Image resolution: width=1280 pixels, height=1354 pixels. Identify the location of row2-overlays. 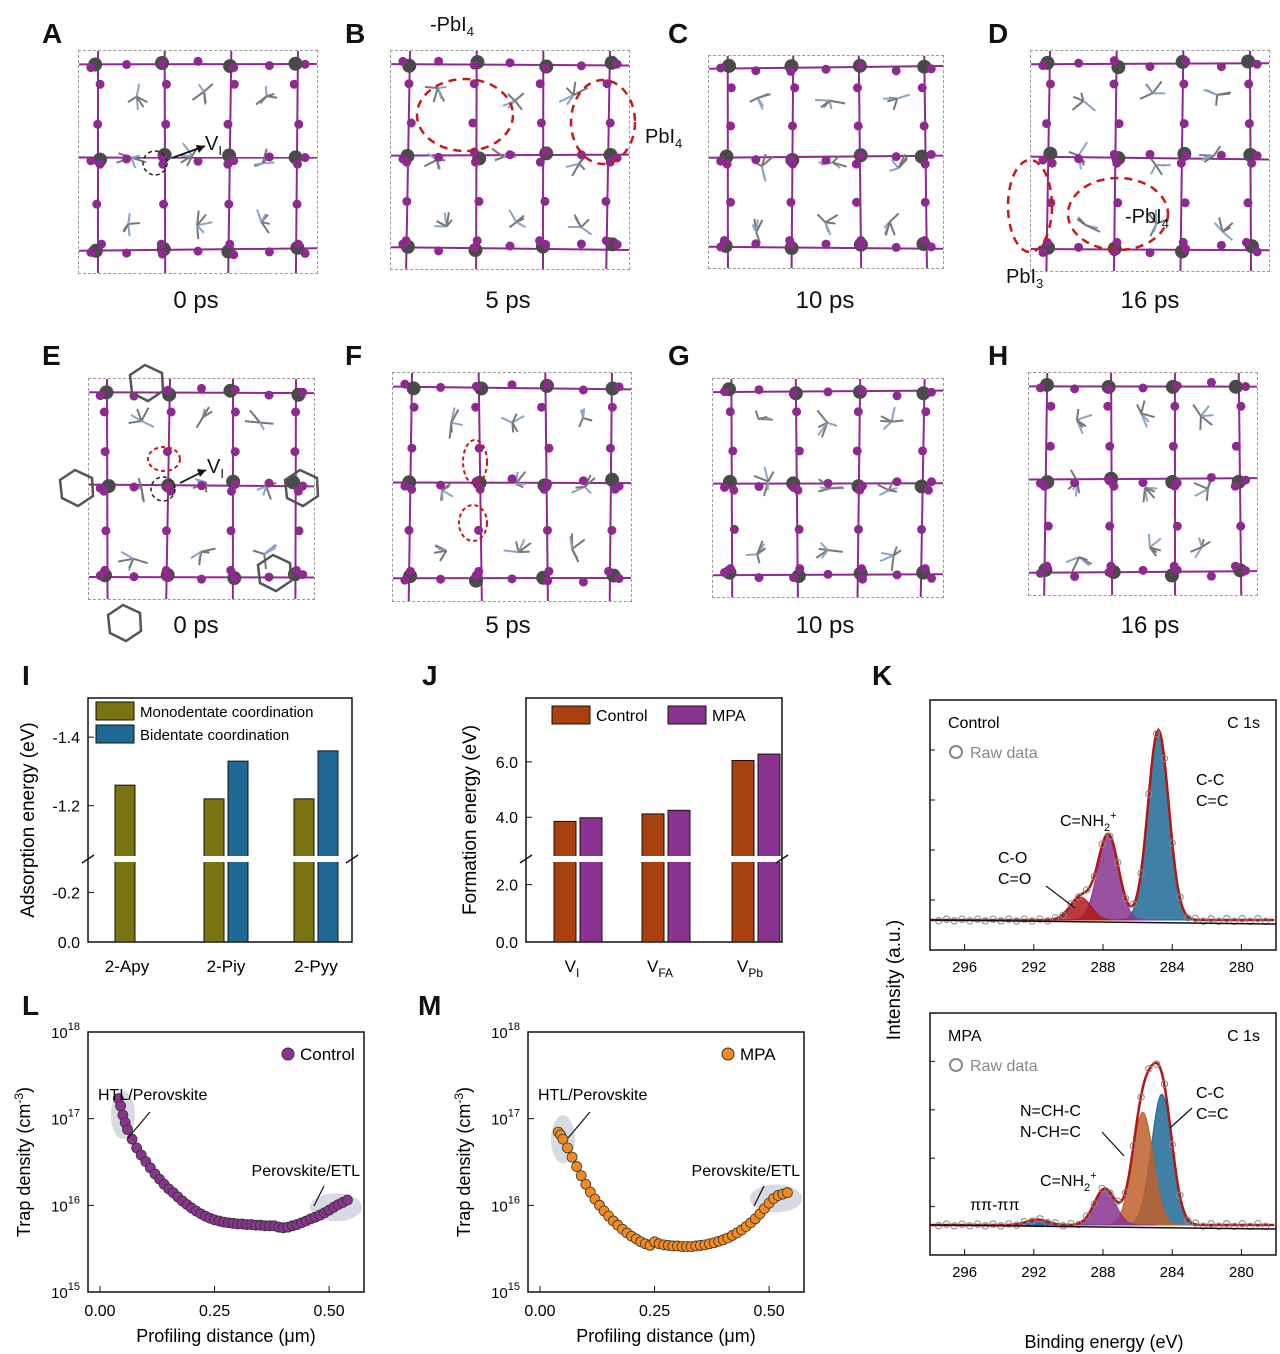
(273, 503).